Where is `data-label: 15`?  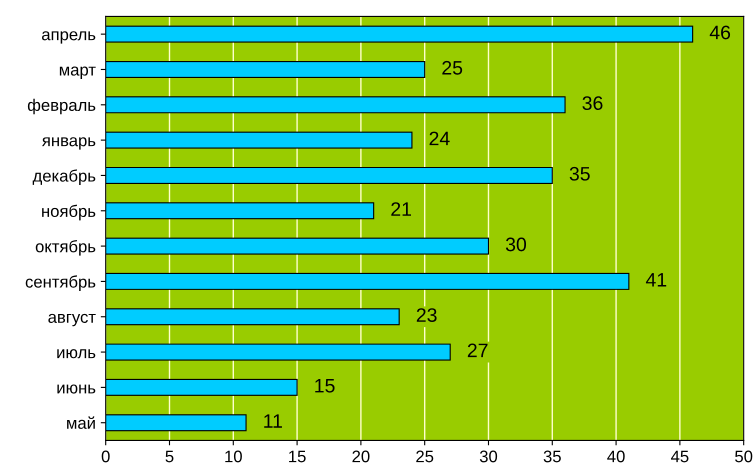
data-label: 15 is located at coordinates (325, 386).